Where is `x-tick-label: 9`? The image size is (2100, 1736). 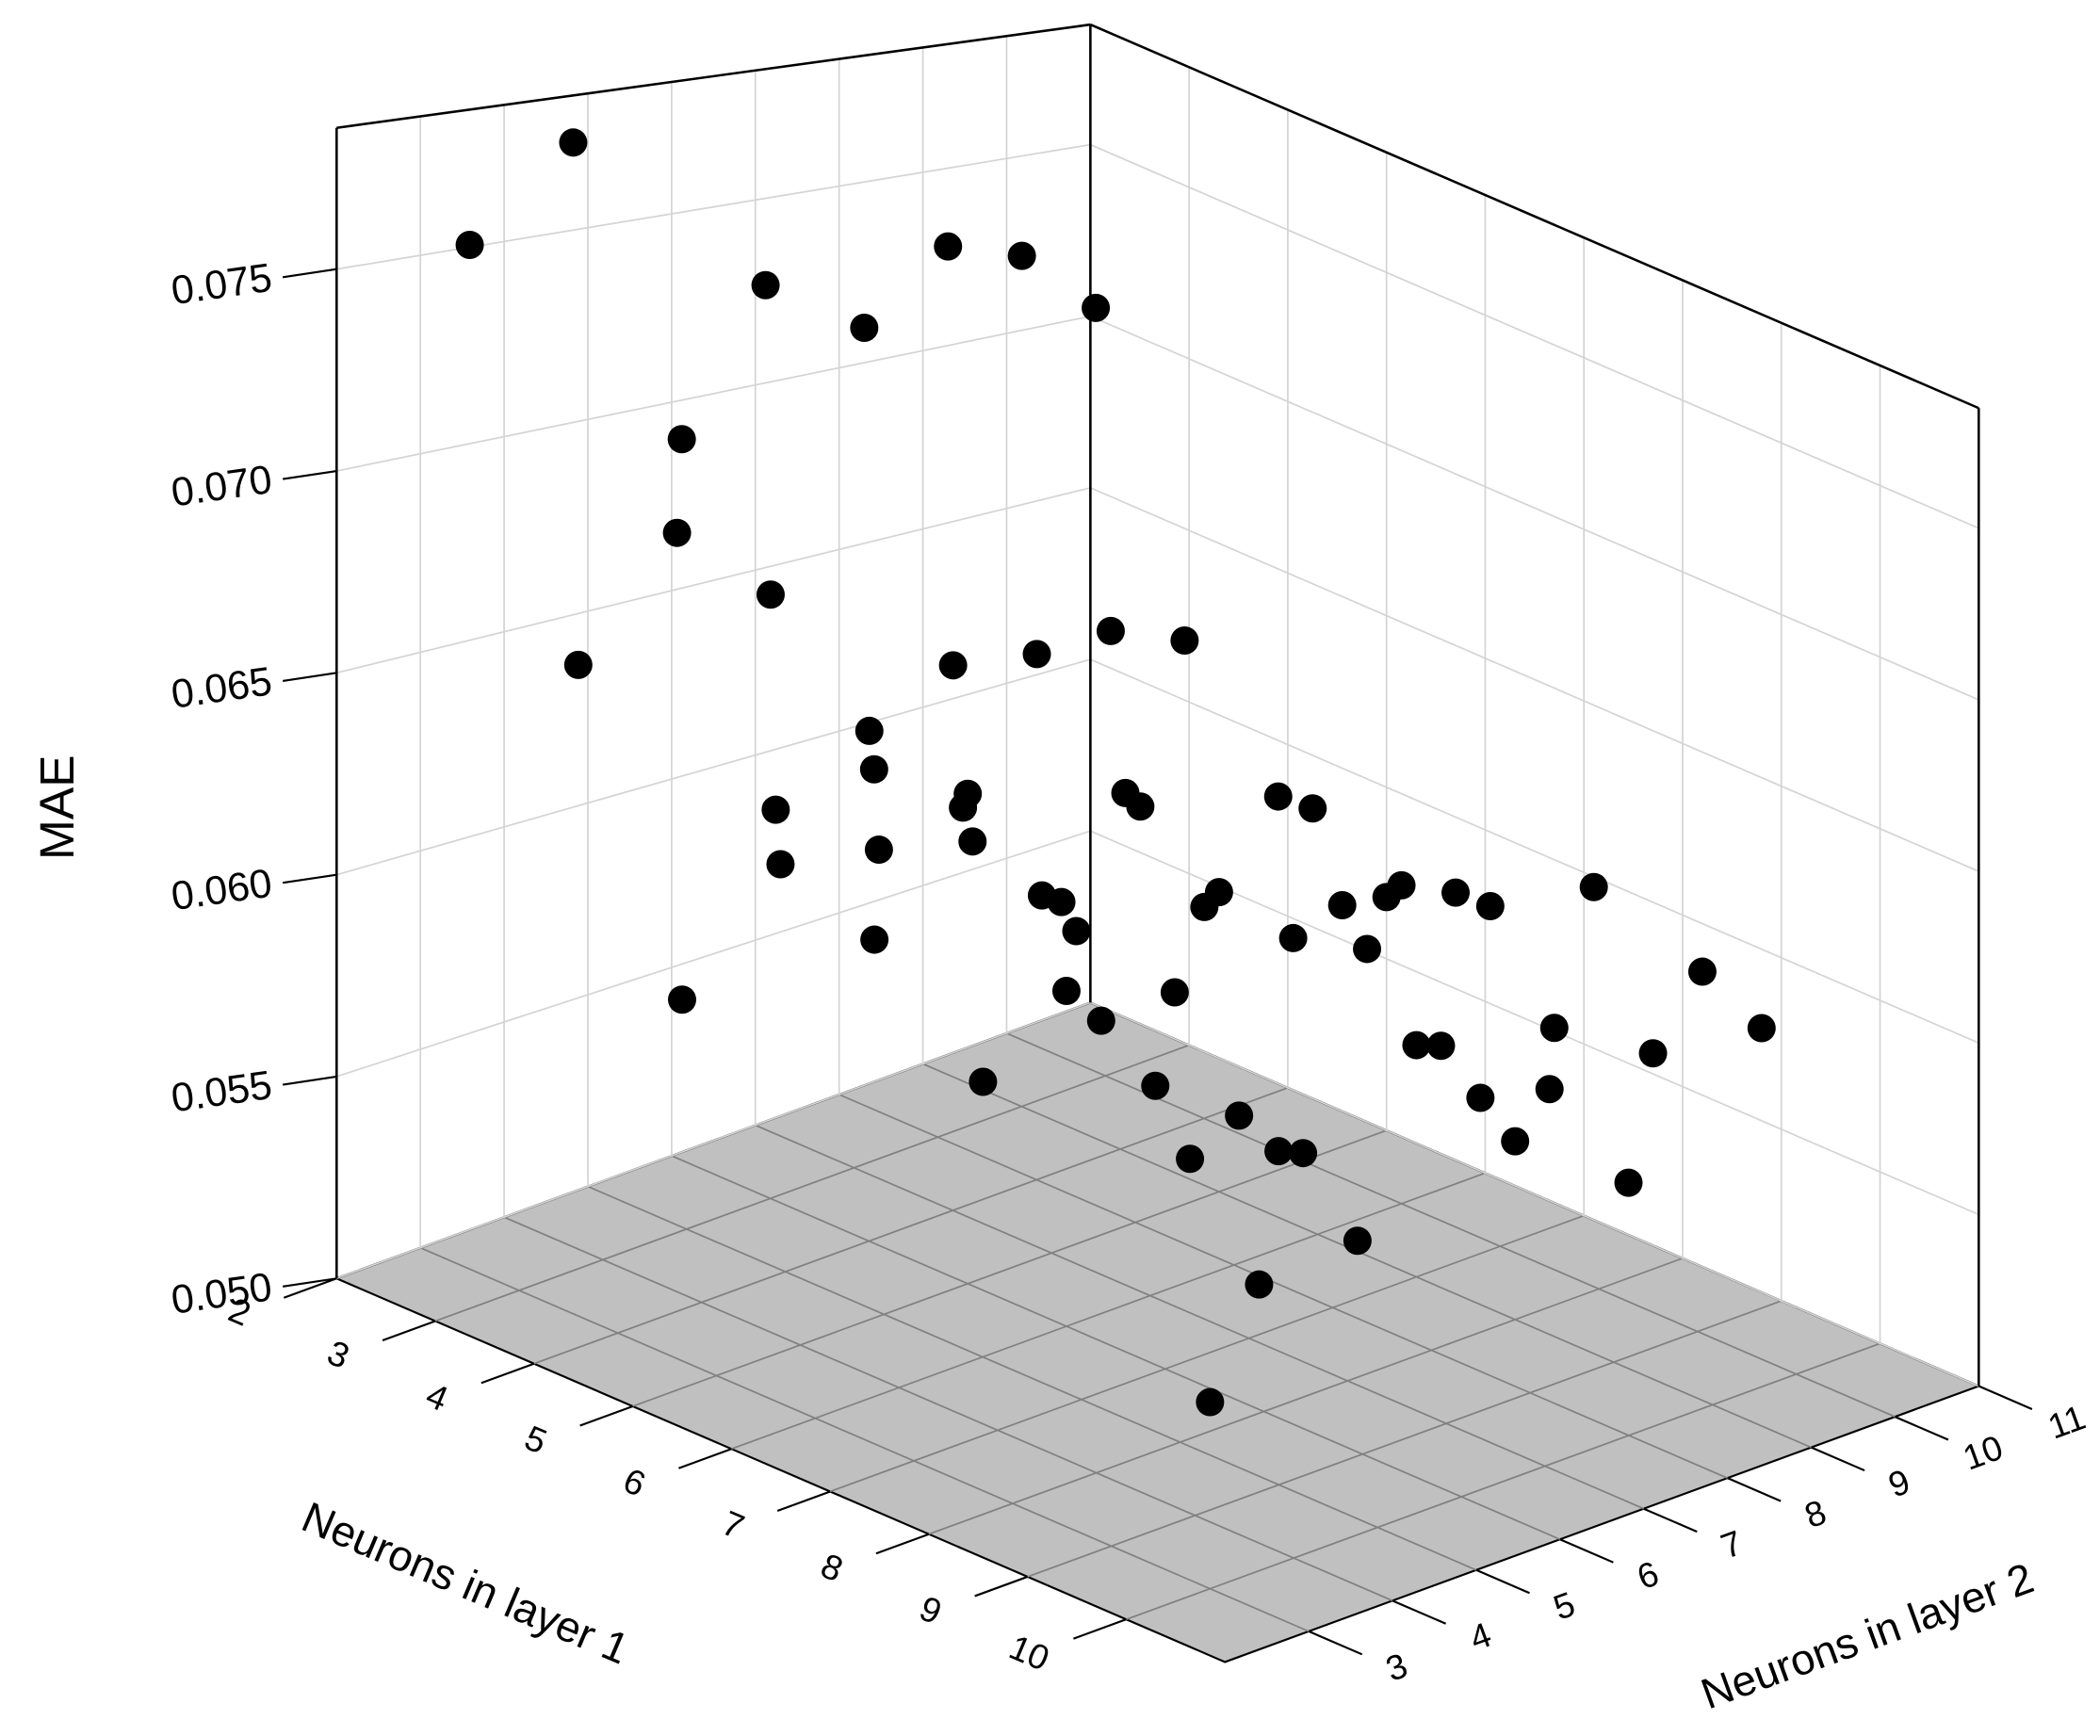 x-tick-label: 9 is located at coordinates (930, 1610).